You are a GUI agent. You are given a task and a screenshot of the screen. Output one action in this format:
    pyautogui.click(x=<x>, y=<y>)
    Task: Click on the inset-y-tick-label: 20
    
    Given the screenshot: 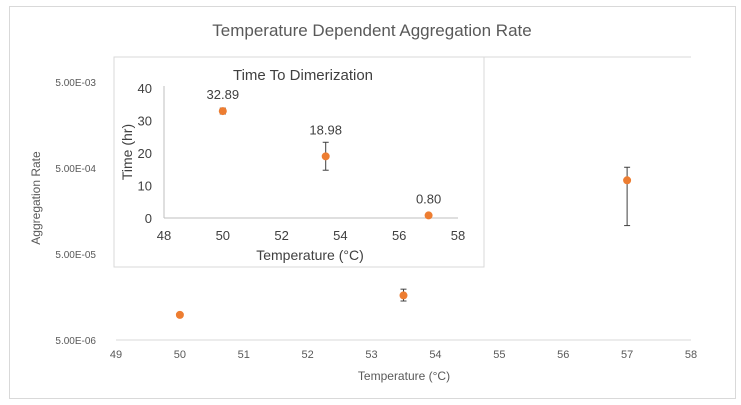 What is the action you would take?
    pyautogui.click(x=145, y=153)
    